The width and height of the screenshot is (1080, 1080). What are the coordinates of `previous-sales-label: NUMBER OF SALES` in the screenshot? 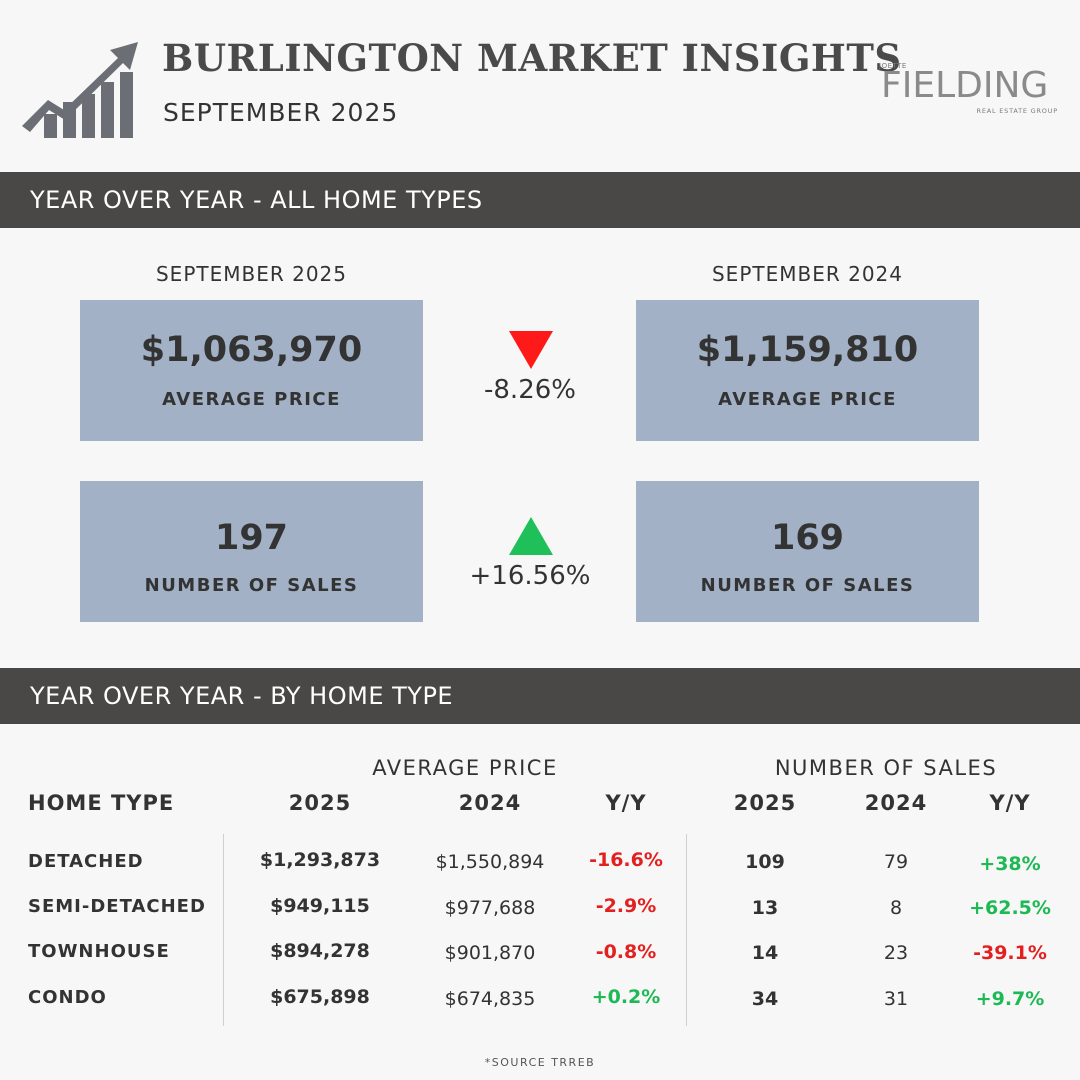 It's located at (807, 585).